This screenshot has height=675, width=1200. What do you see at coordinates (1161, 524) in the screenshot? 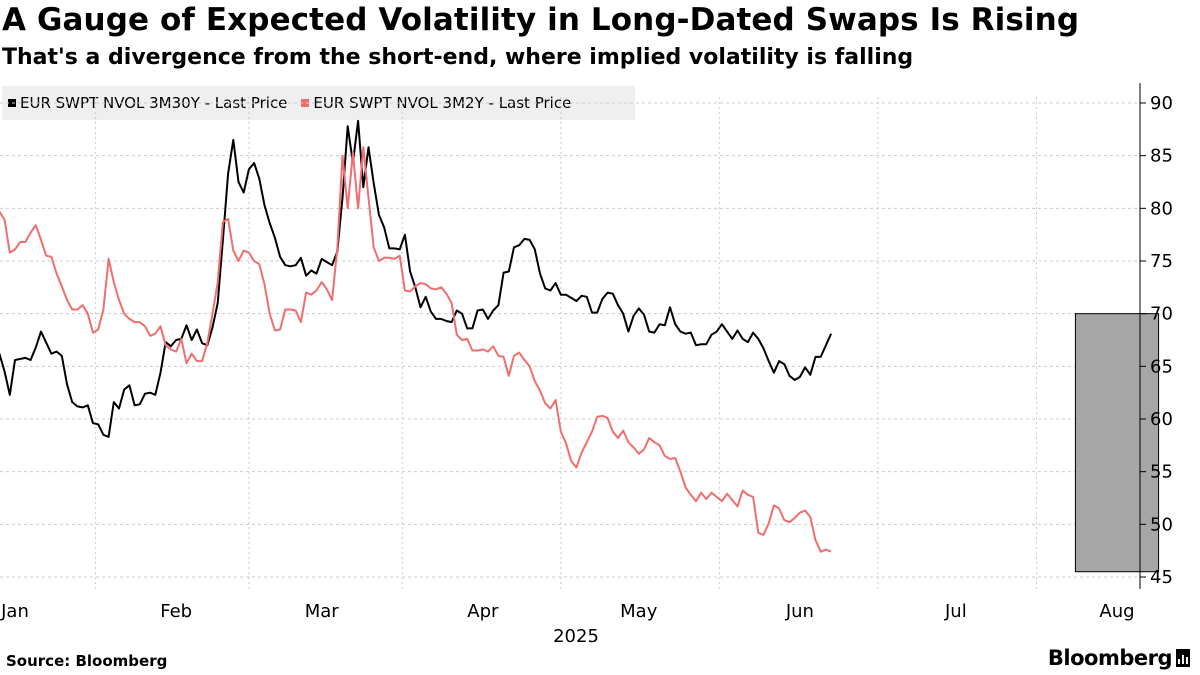
I see `y-tick-label-50: 50` at bounding box center [1161, 524].